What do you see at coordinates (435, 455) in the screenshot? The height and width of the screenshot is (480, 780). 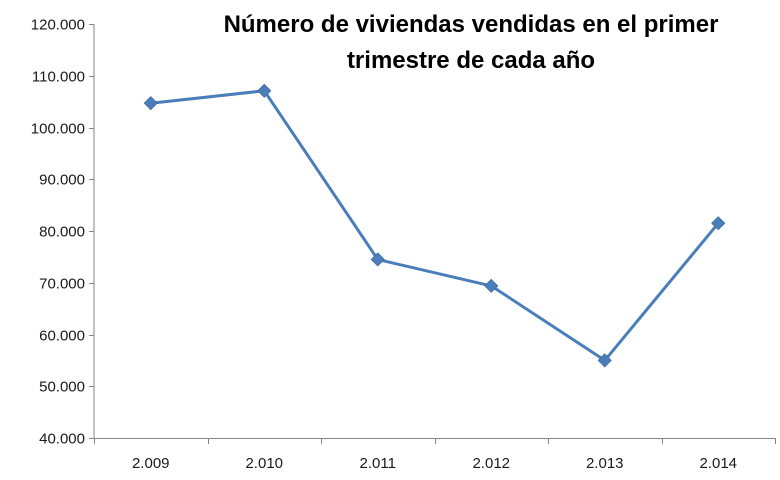 I see `x-axis: 2.009 2.010 2.011 2.012 2.013 2.014` at bounding box center [435, 455].